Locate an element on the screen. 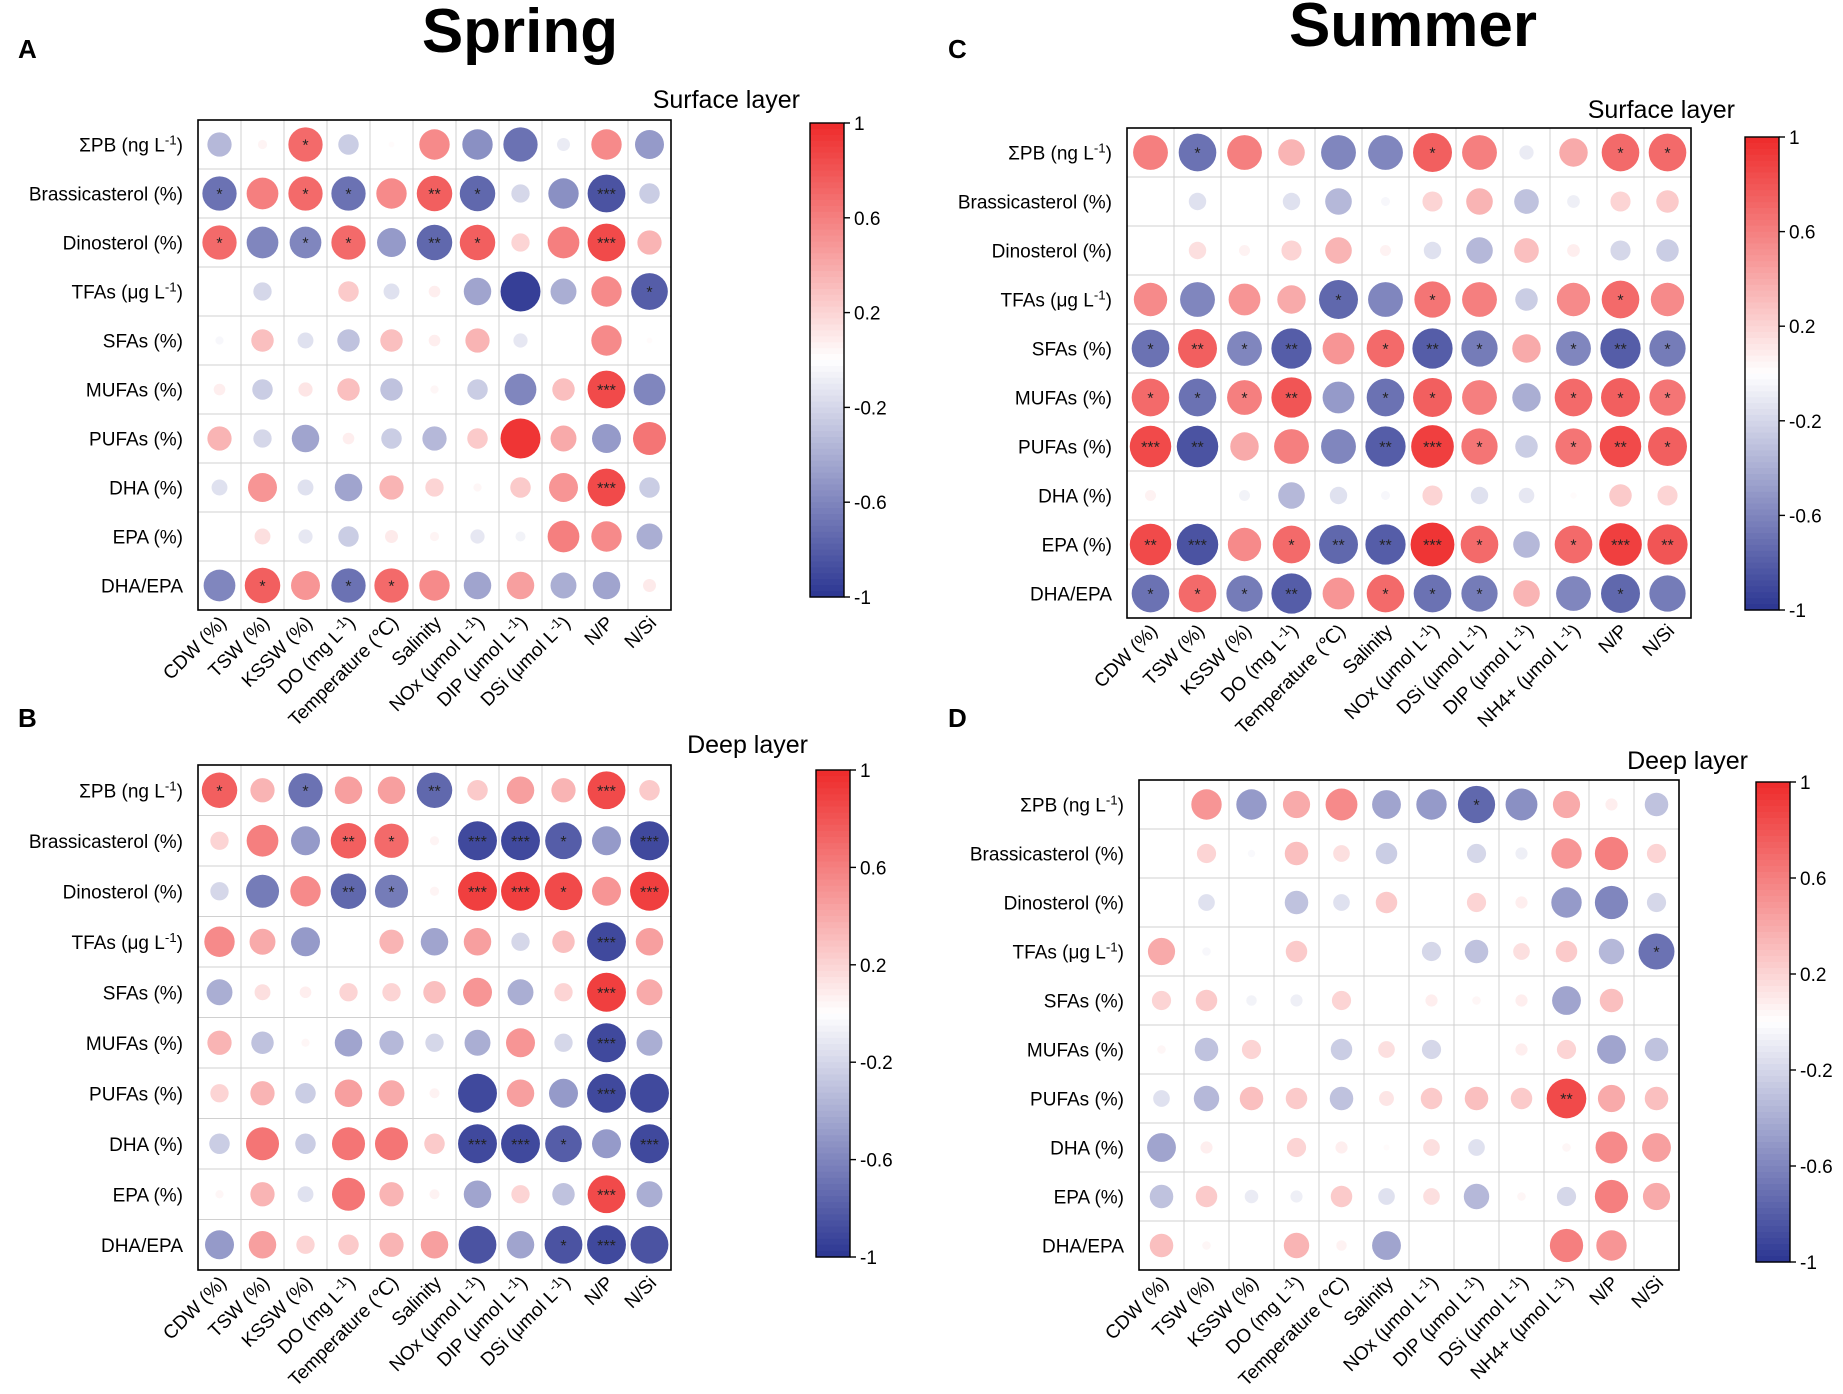 The height and width of the screenshot is (1394, 1843). row-label: SFAs (%) is located at coordinates (1084, 1002).